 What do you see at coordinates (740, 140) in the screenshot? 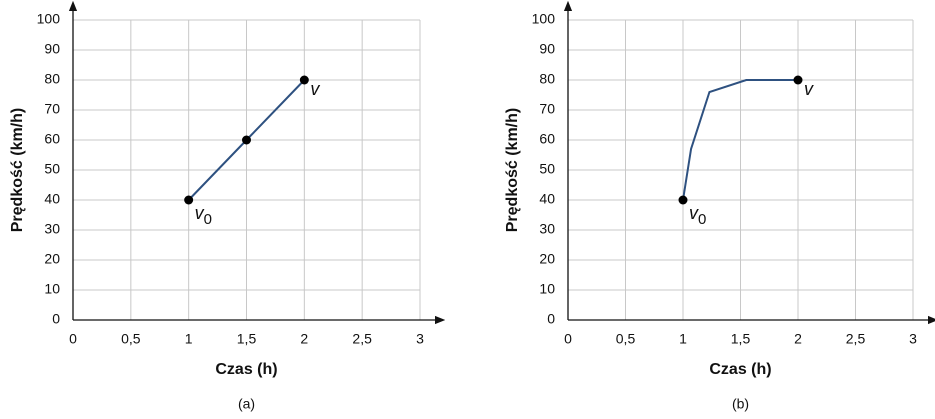
I see `line` at bounding box center [740, 140].